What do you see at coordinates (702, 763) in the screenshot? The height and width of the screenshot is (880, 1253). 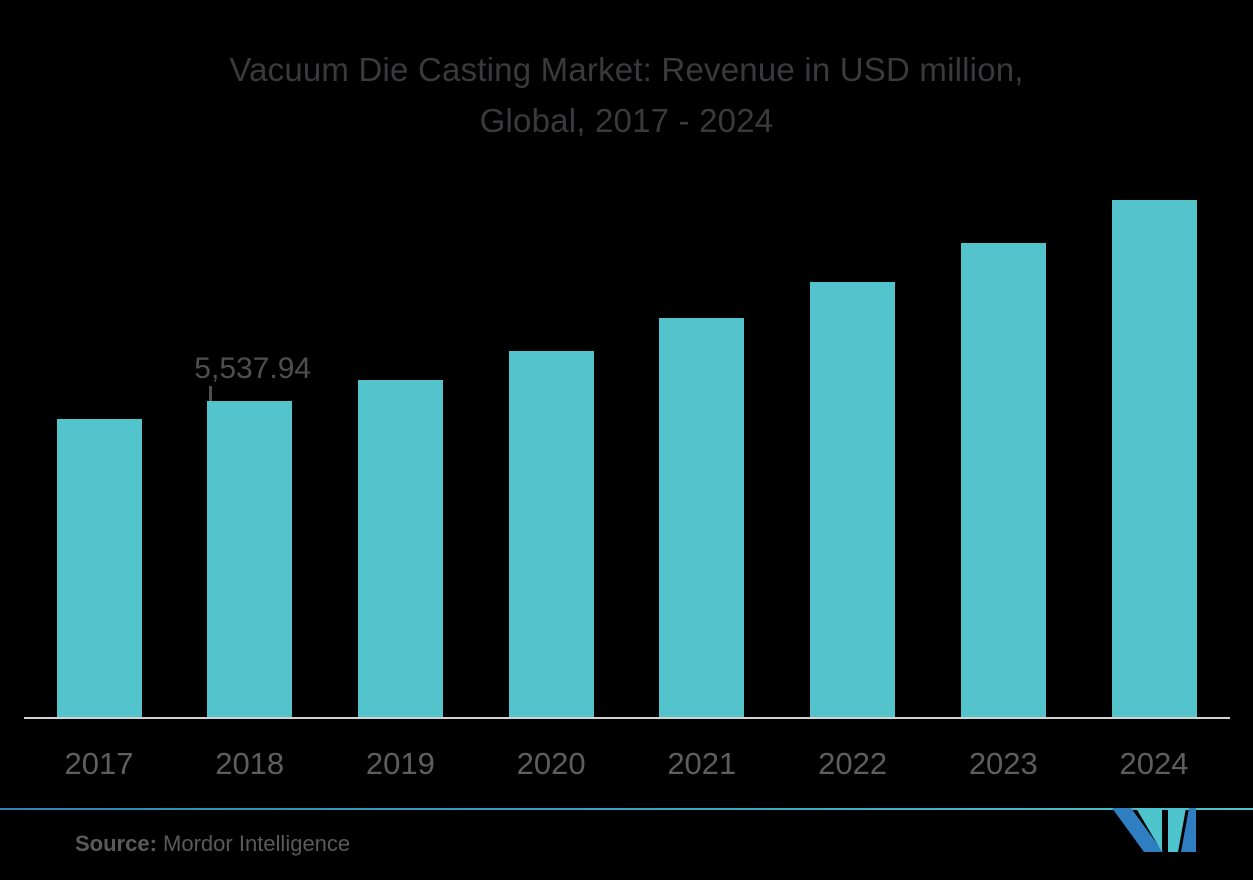 I see `x-axis-label-2021: 2021` at bounding box center [702, 763].